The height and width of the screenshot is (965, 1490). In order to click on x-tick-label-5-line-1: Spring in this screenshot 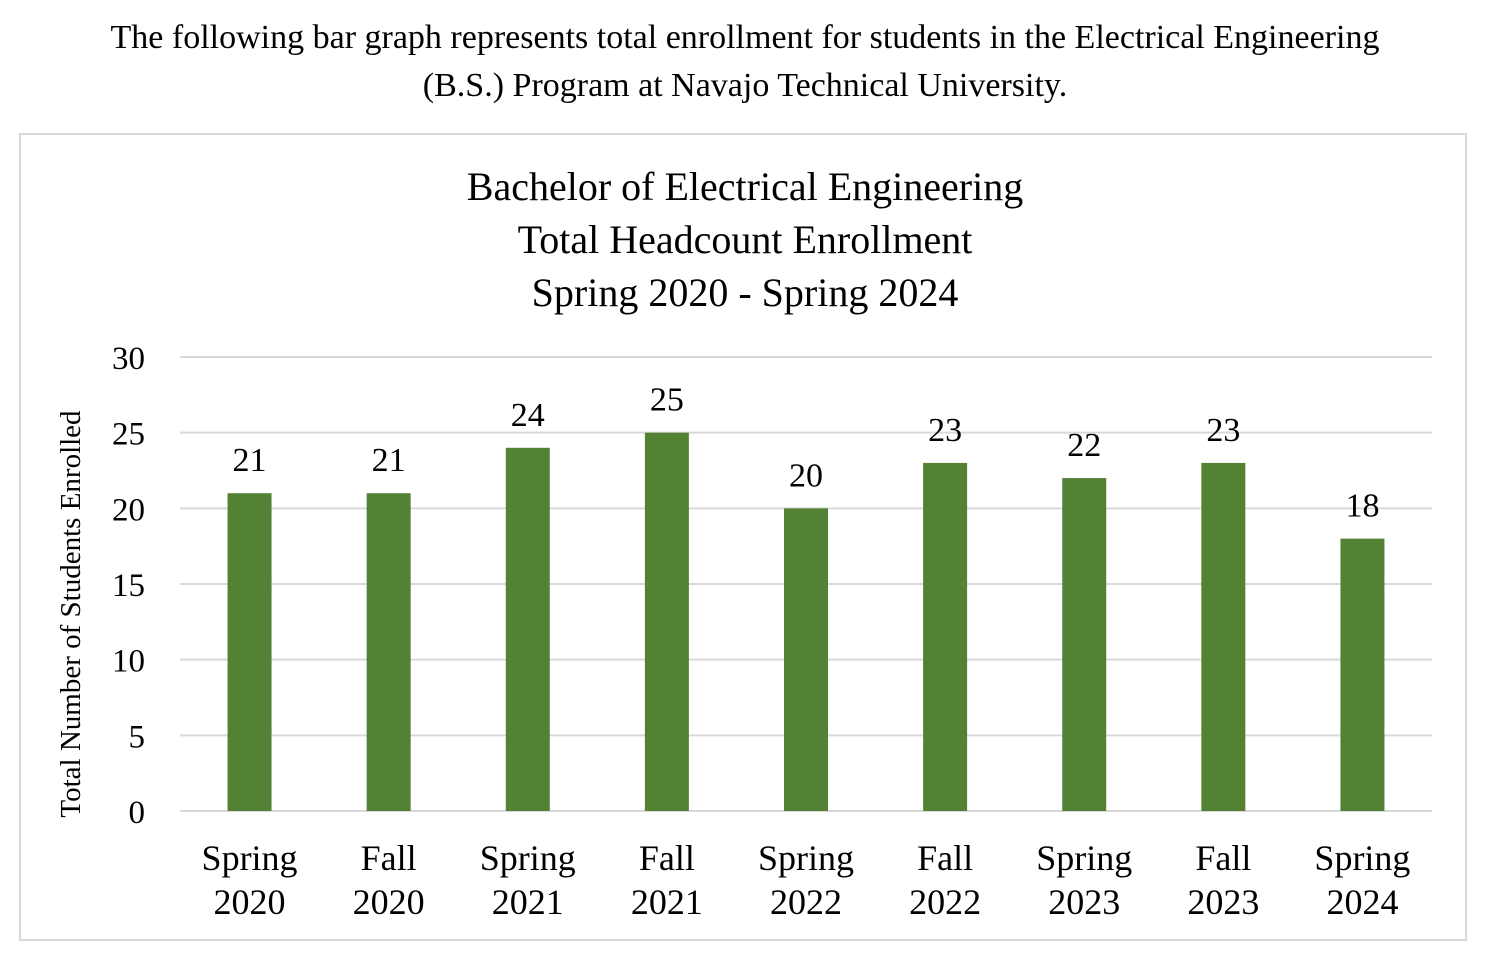, I will do `click(806, 858)`.